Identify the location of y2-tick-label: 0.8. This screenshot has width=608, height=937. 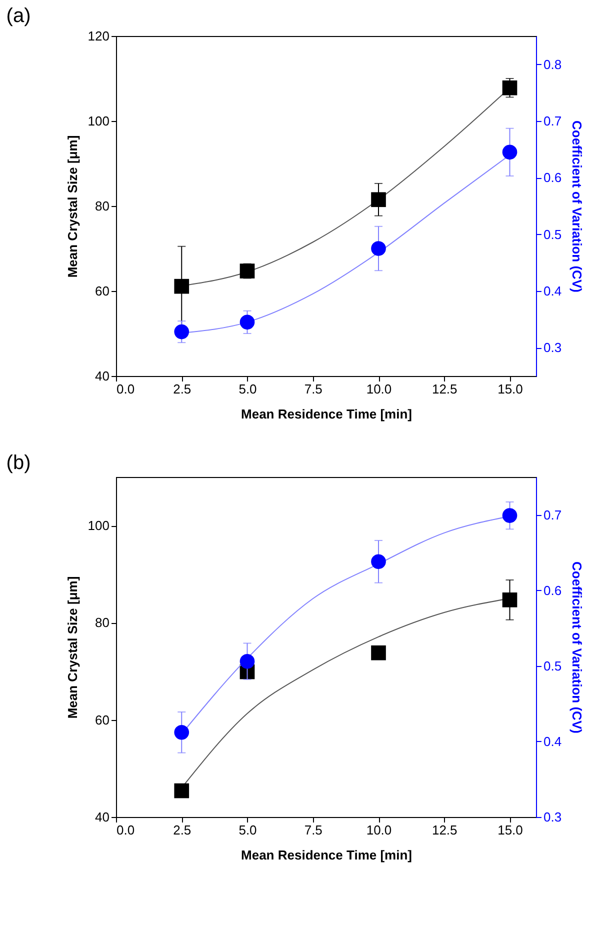
(553, 64).